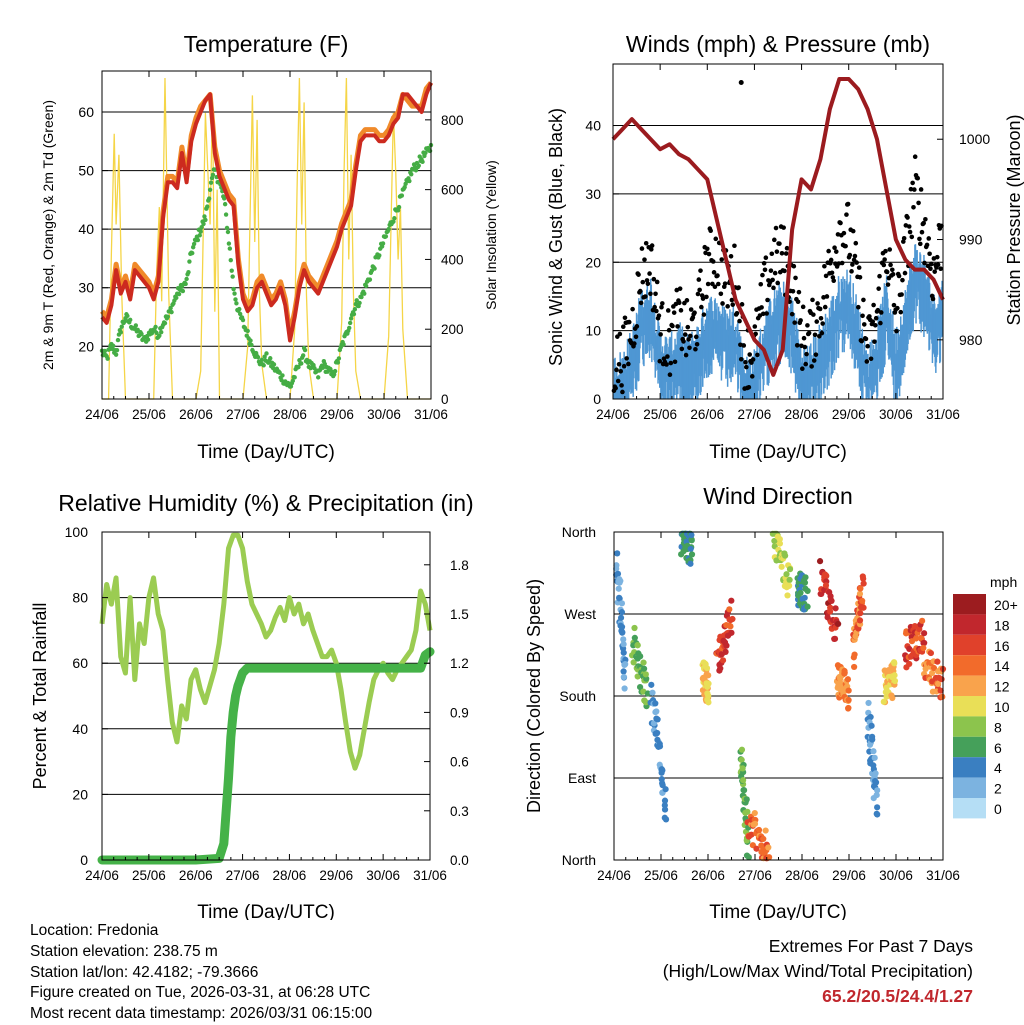 The width and height of the screenshot is (1024, 1025). I want to click on temperature-xlabel: Time (Day/UTC), so click(266, 452).